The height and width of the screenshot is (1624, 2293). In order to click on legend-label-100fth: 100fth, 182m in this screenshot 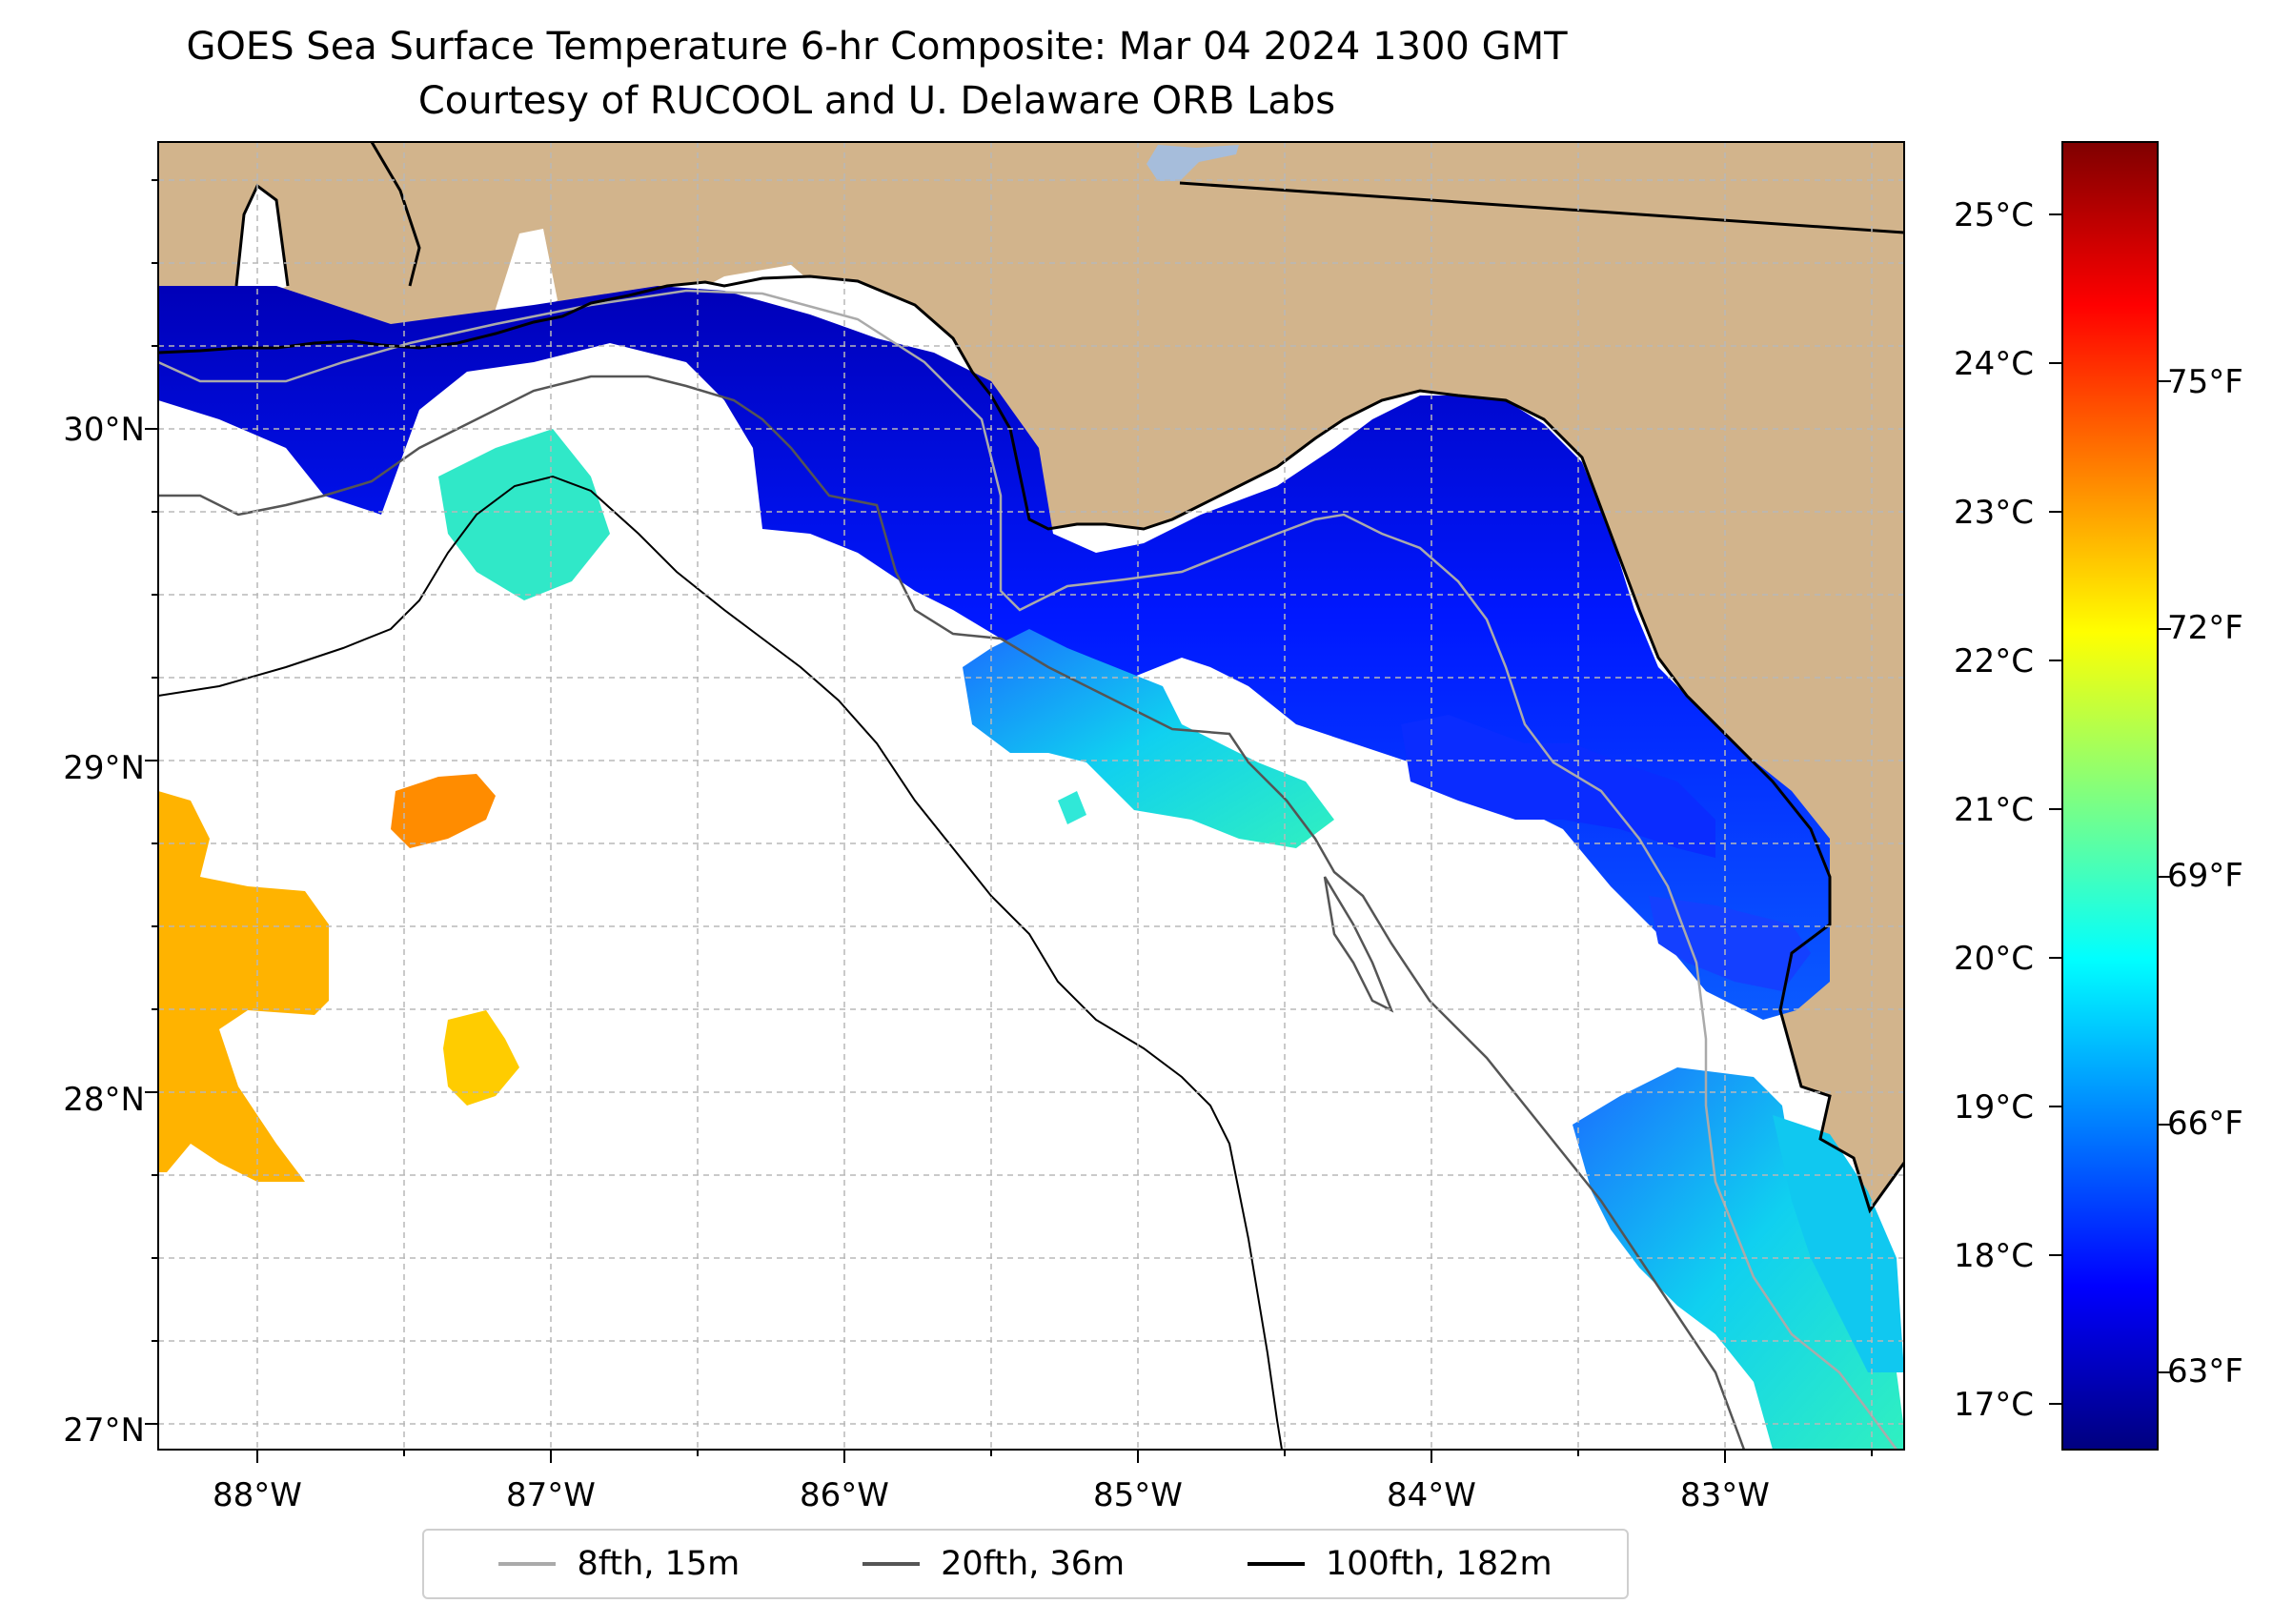, I will do `click(1439, 1564)`.